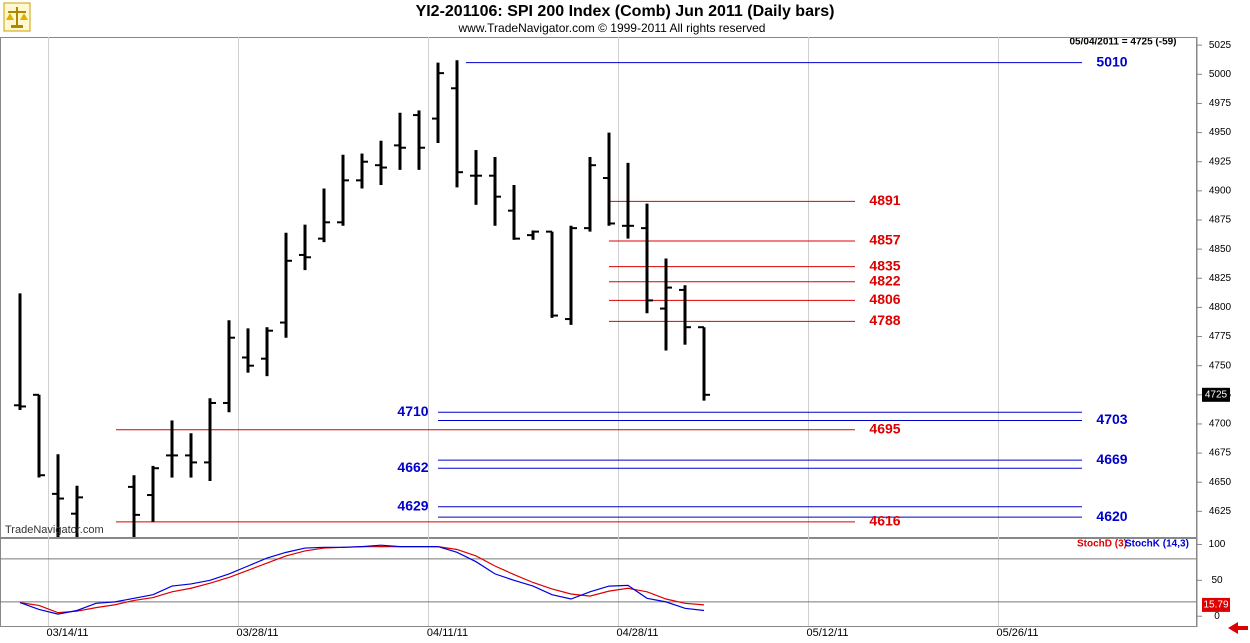 The width and height of the screenshot is (1250, 643). Describe the element at coordinates (1220, 365) in the screenshot. I see `y-tick-label: 4750` at that location.